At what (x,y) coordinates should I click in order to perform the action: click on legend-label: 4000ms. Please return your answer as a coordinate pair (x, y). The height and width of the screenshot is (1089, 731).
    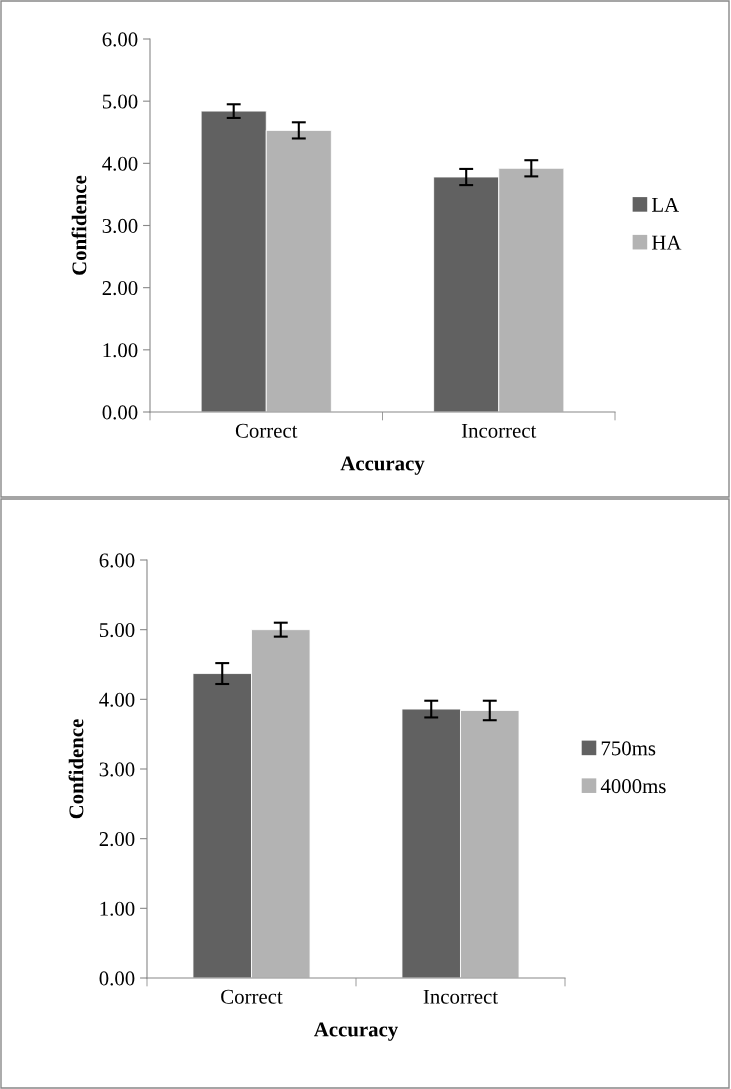
    Looking at the image, I should click on (633, 786).